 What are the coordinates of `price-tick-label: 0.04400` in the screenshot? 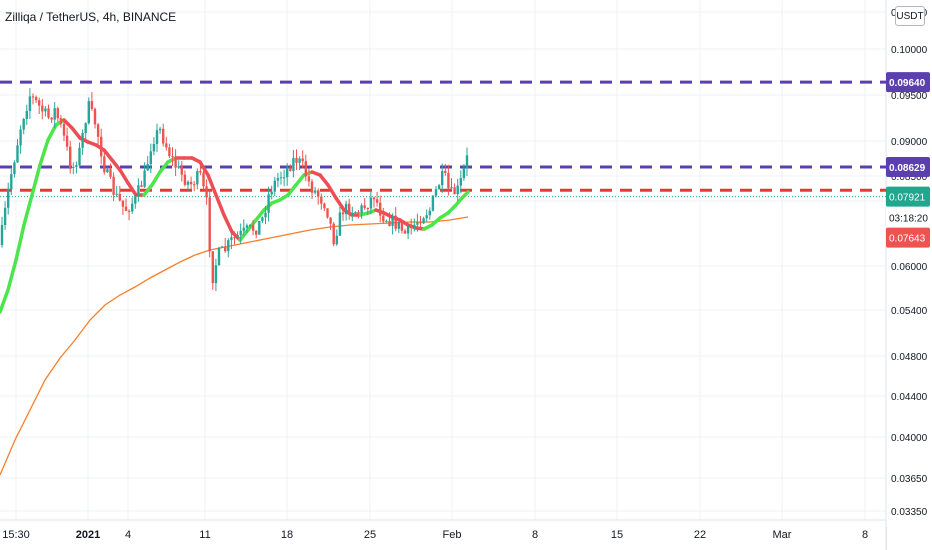 It's located at (909, 397).